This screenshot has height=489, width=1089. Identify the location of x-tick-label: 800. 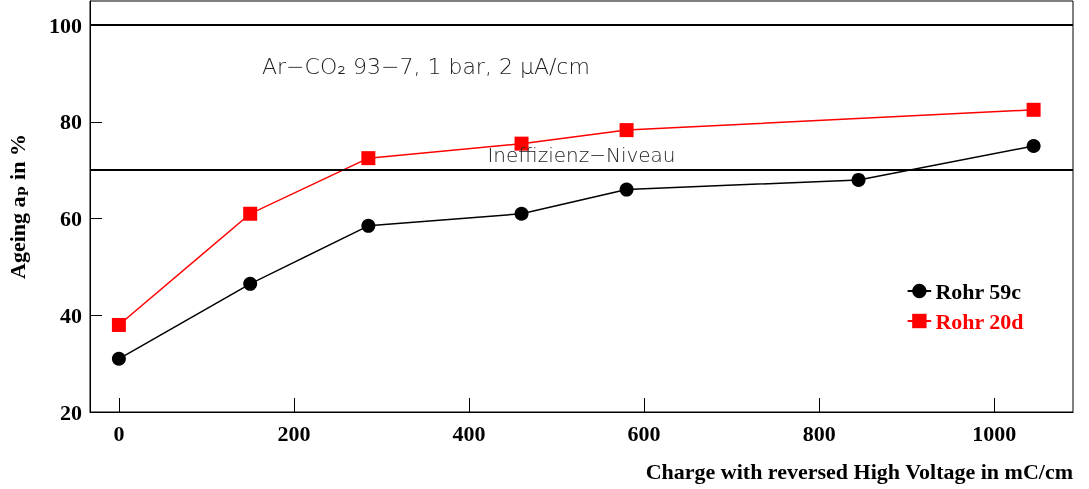
(819, 433).